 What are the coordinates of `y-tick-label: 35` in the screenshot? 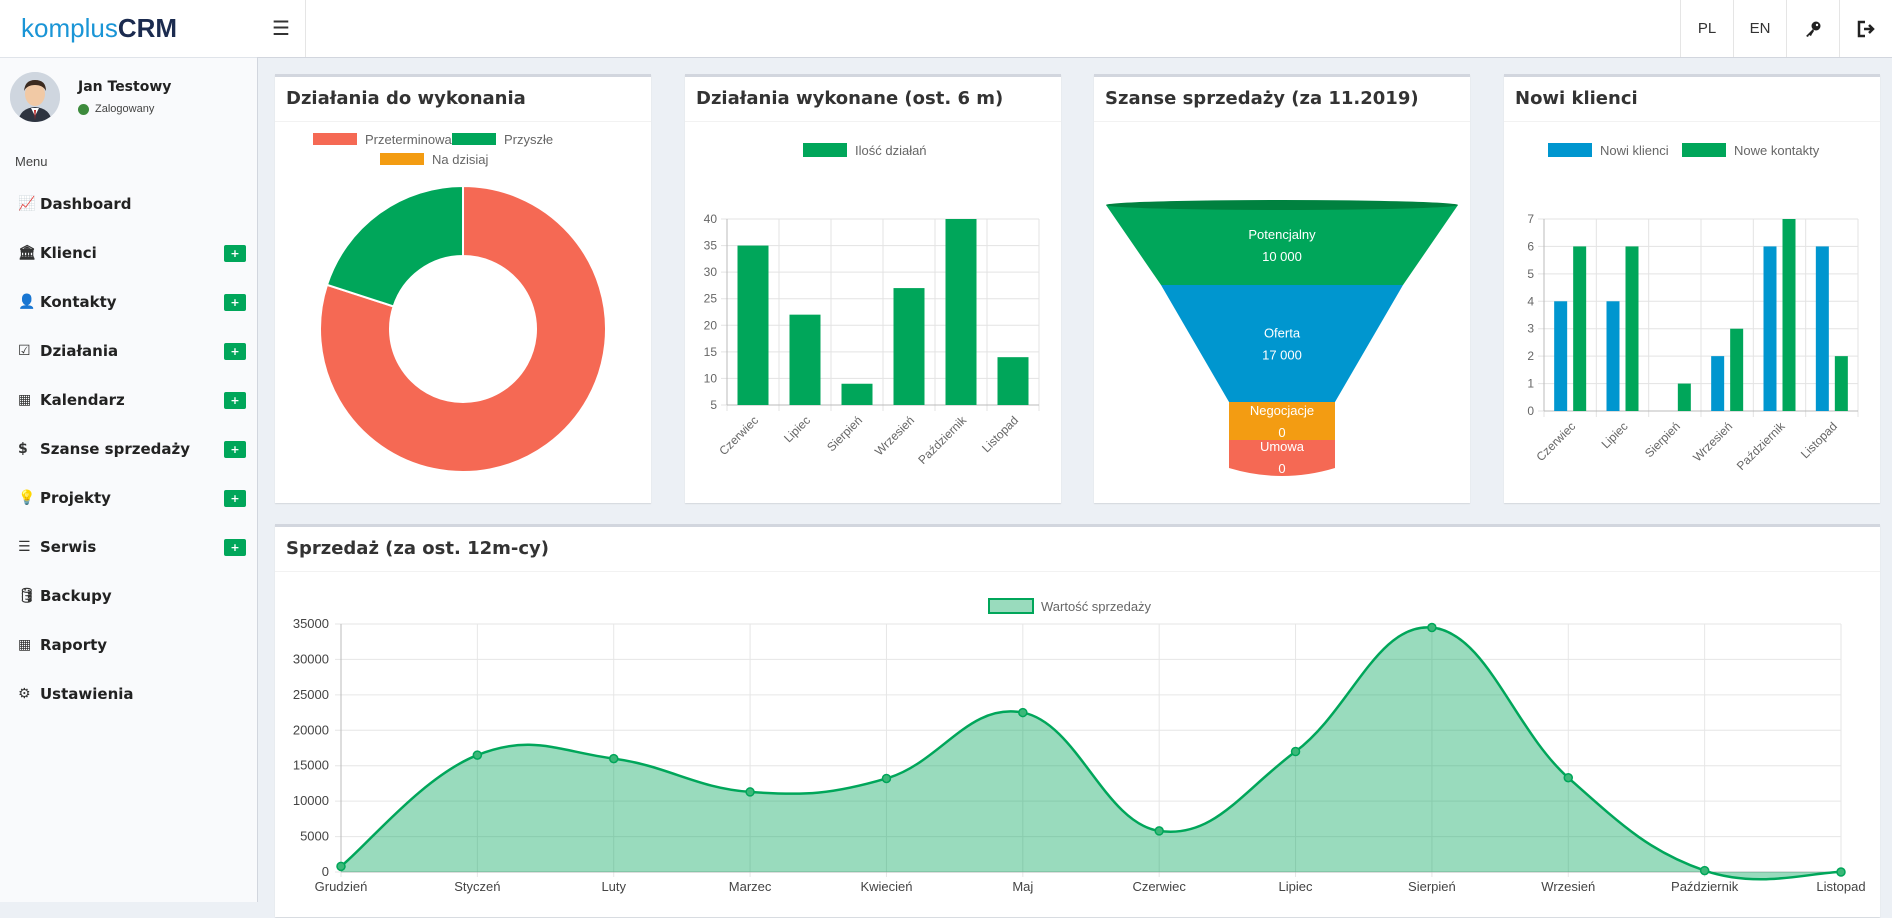 It's located at (711, 246).